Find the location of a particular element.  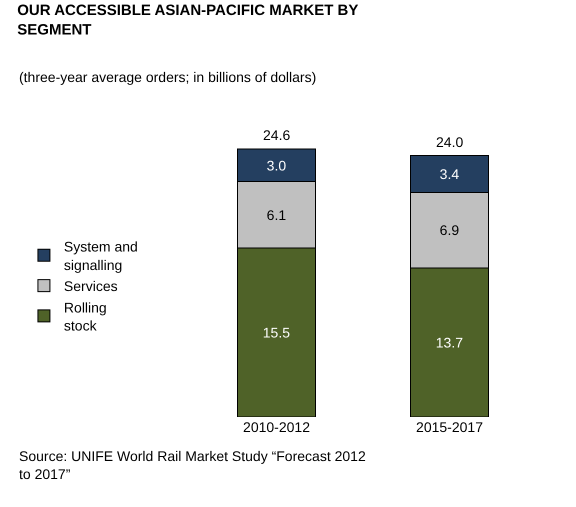

data-label: 6.9 is located at coordinates (450, 230).